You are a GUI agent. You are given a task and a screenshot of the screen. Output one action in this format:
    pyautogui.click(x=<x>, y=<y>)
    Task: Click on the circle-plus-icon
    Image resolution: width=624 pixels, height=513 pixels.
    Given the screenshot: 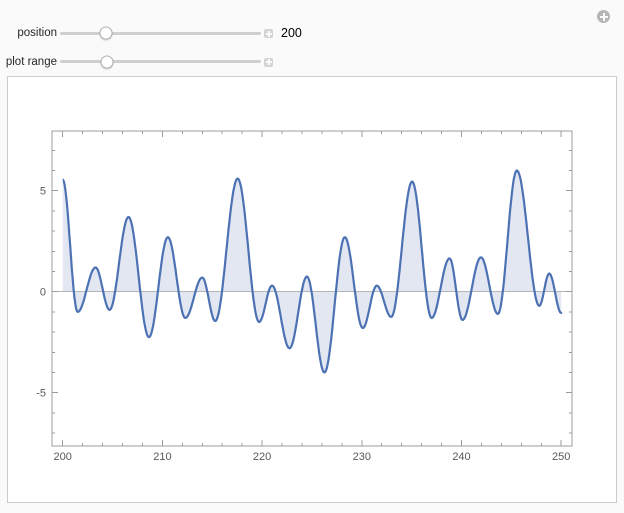 What is the action you would take?
    pyautogui.click(x=603, y=16)
    